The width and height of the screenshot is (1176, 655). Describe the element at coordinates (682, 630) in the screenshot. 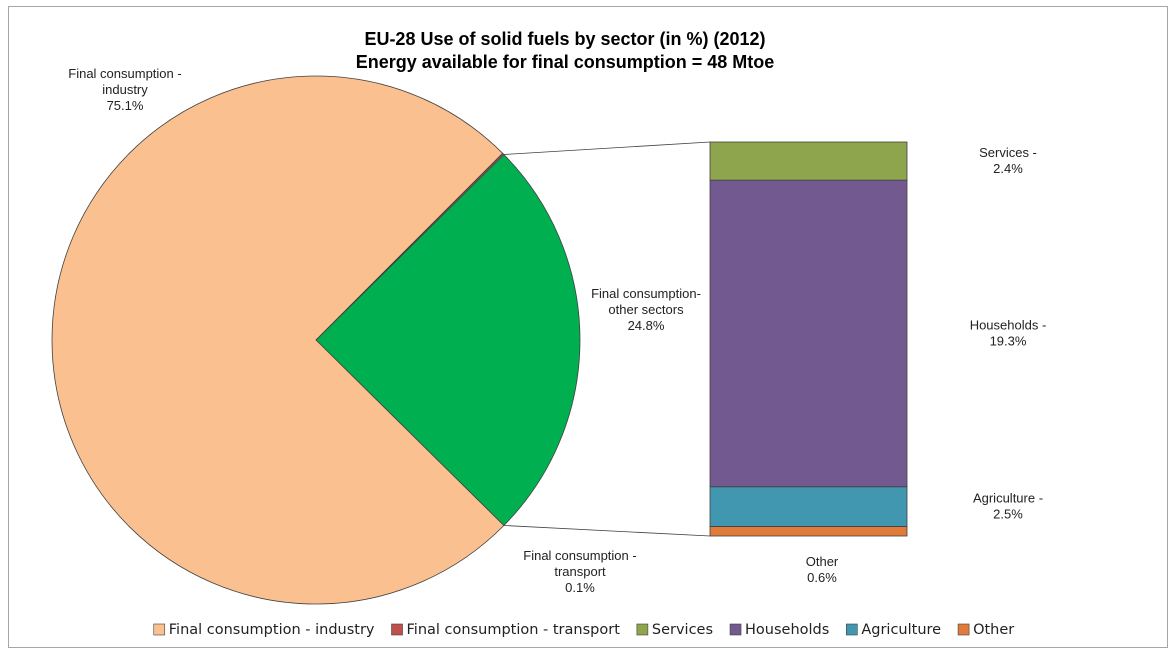

I see `legend-label-services: Services` at that location.